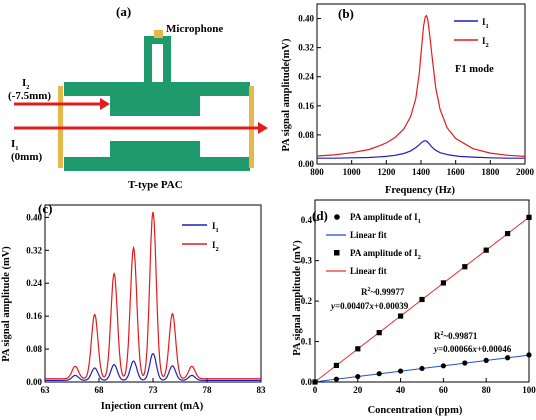 The width and height of the screenshot is (536, 420). What do you see at coordinates (386, 172) in the screenshot?
I see `x-tick-label: 1200` at bounding box center [386, 172].